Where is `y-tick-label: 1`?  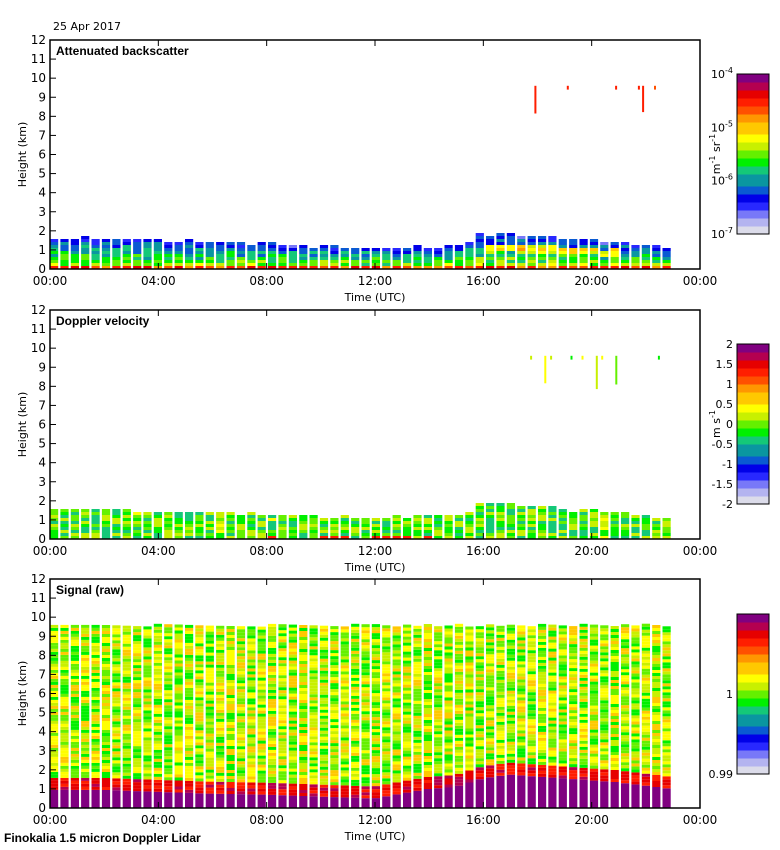 y-tick-label: 1 is located at coordinates (42, 789).